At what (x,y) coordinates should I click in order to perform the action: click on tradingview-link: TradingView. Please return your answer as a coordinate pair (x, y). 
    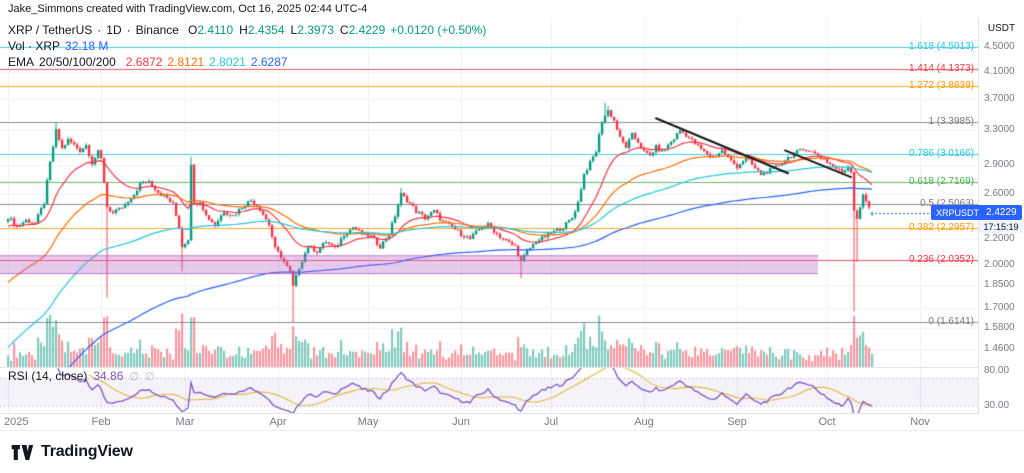
    Looking at the image, I should click on (71, 452).